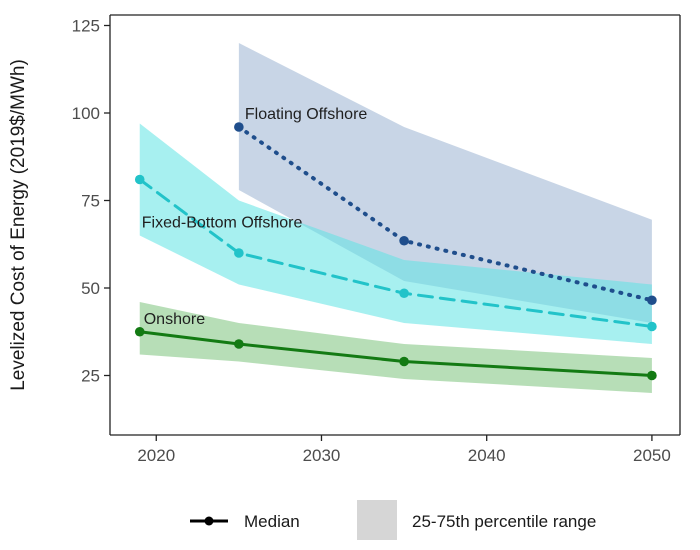 The image size is (700, 550). I want to click on floating-offshore-label: Floating Offshore, so click(306, 114).